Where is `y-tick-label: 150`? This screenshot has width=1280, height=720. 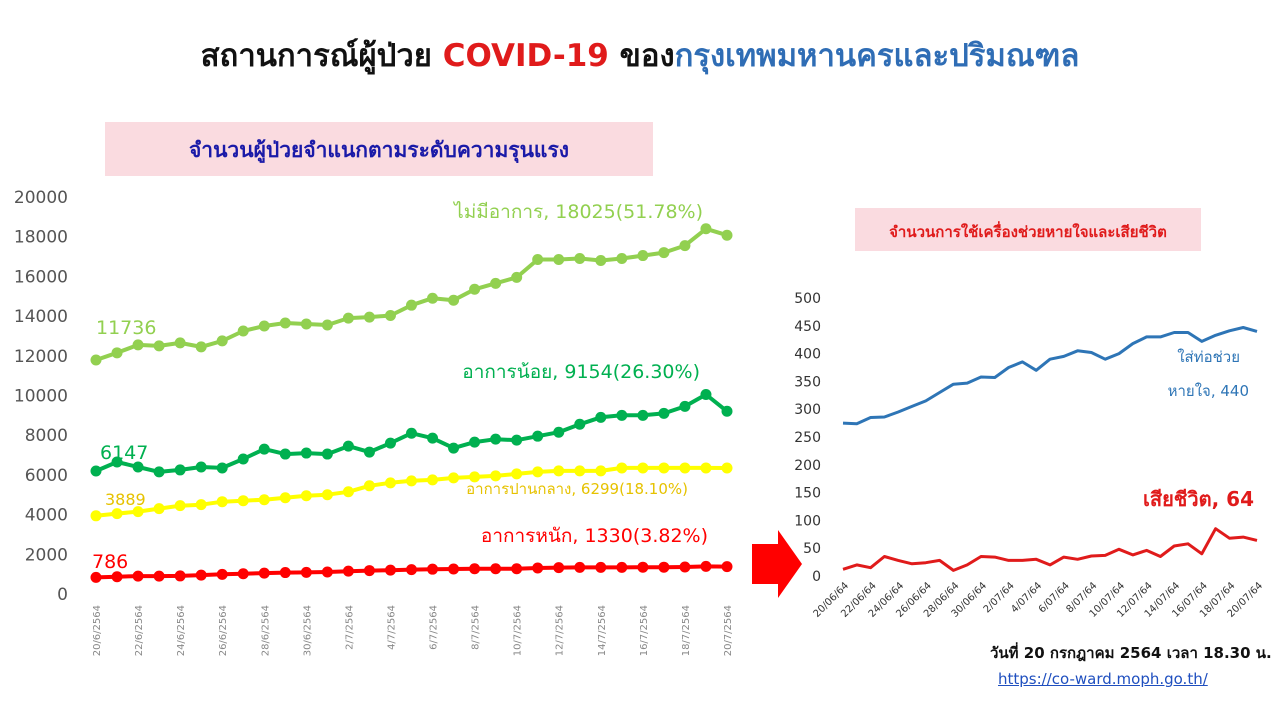
y-tick-label: 150 is located at coordinates (807, 494).